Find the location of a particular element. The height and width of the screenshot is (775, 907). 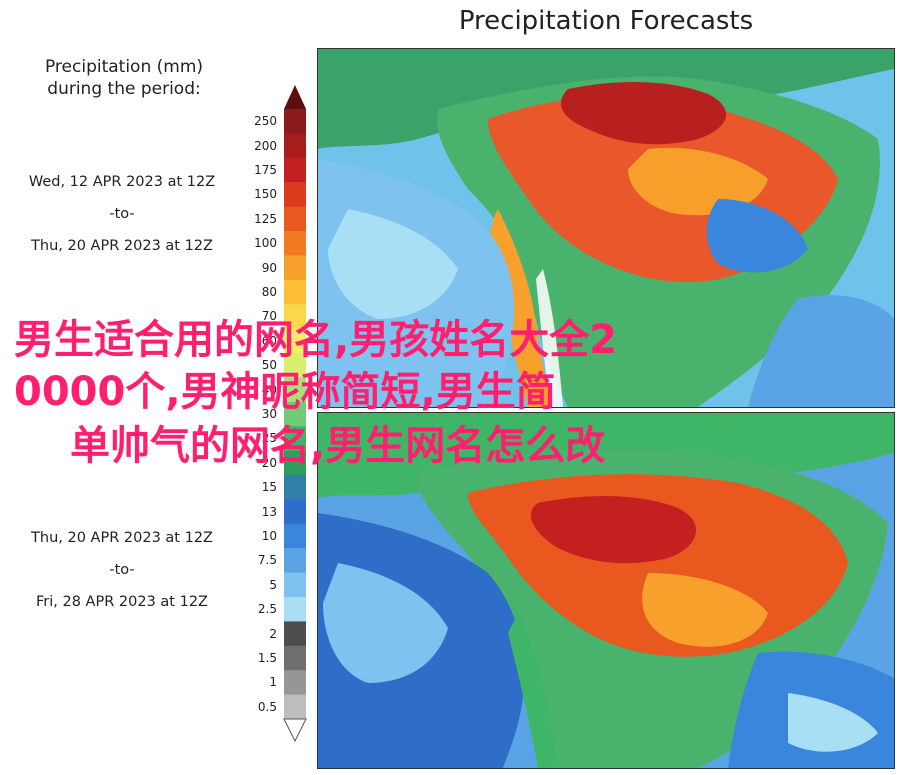

scale-tick-label: 90 is located at coordinates (269, 267).